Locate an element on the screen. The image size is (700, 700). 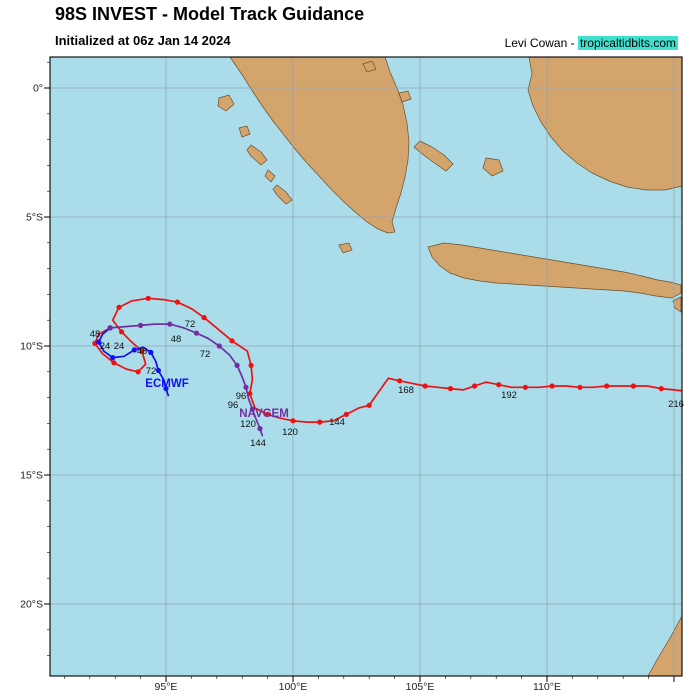
land-nias is located at coordinates (226, 103).